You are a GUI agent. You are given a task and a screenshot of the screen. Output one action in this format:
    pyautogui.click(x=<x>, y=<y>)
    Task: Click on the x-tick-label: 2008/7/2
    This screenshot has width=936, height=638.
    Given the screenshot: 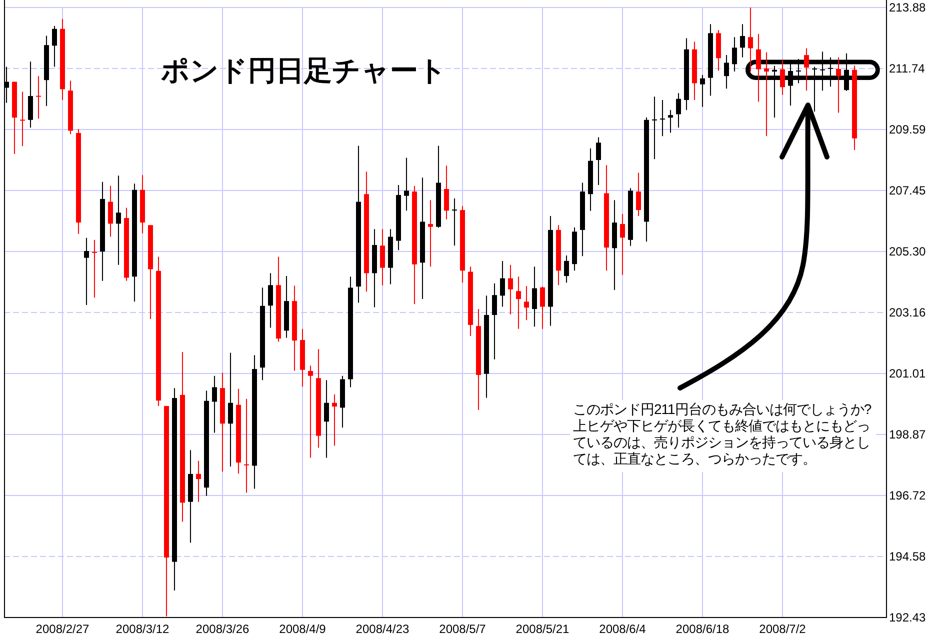 What is the action you would take?
    pyautogui.click(x=782, y=629)
    